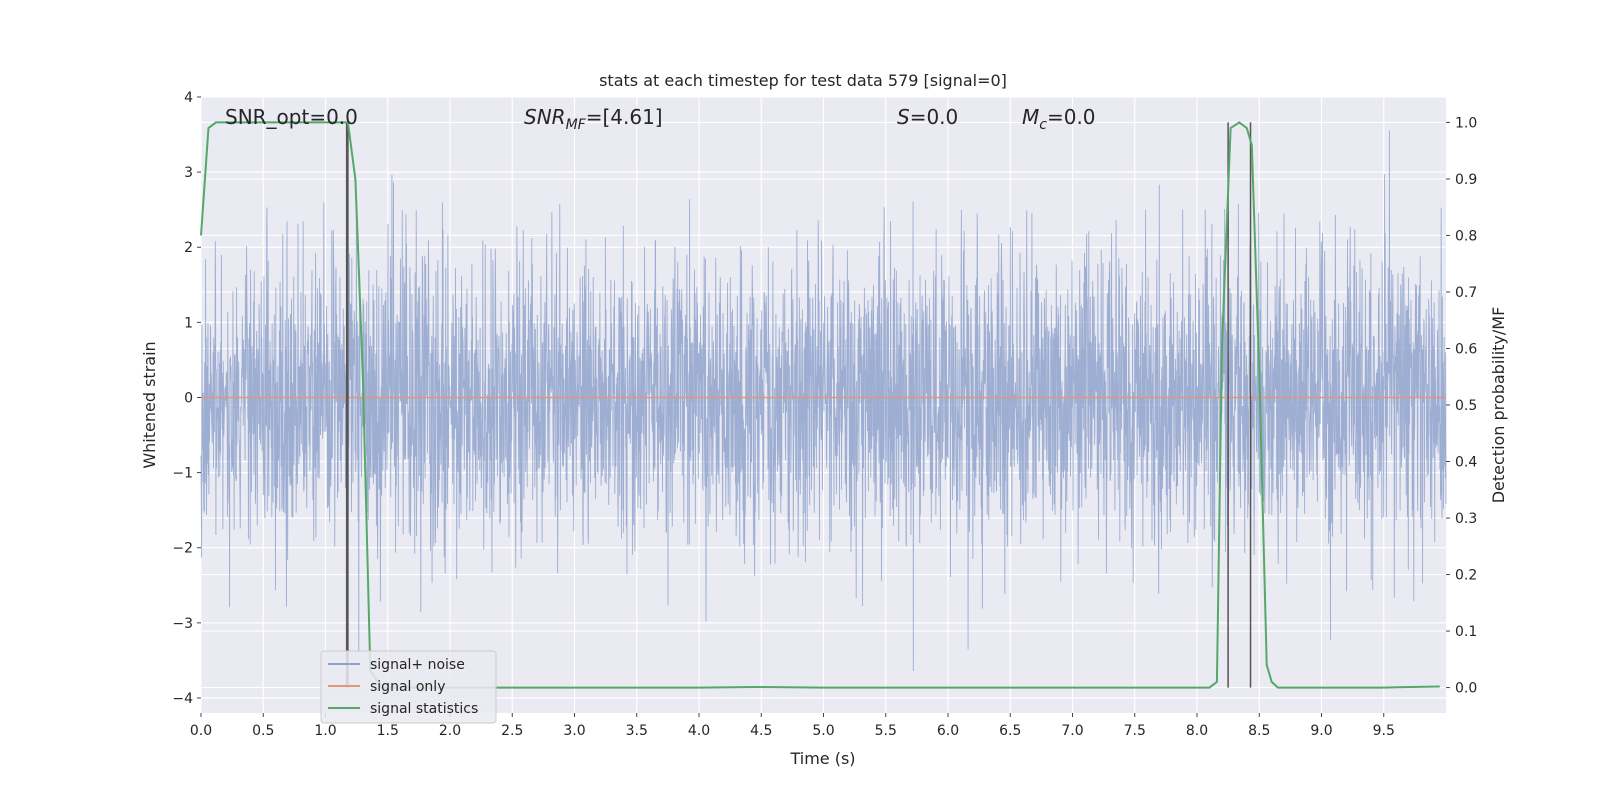  I want to click on x-tick-label: 0.5, so click(263, 731).